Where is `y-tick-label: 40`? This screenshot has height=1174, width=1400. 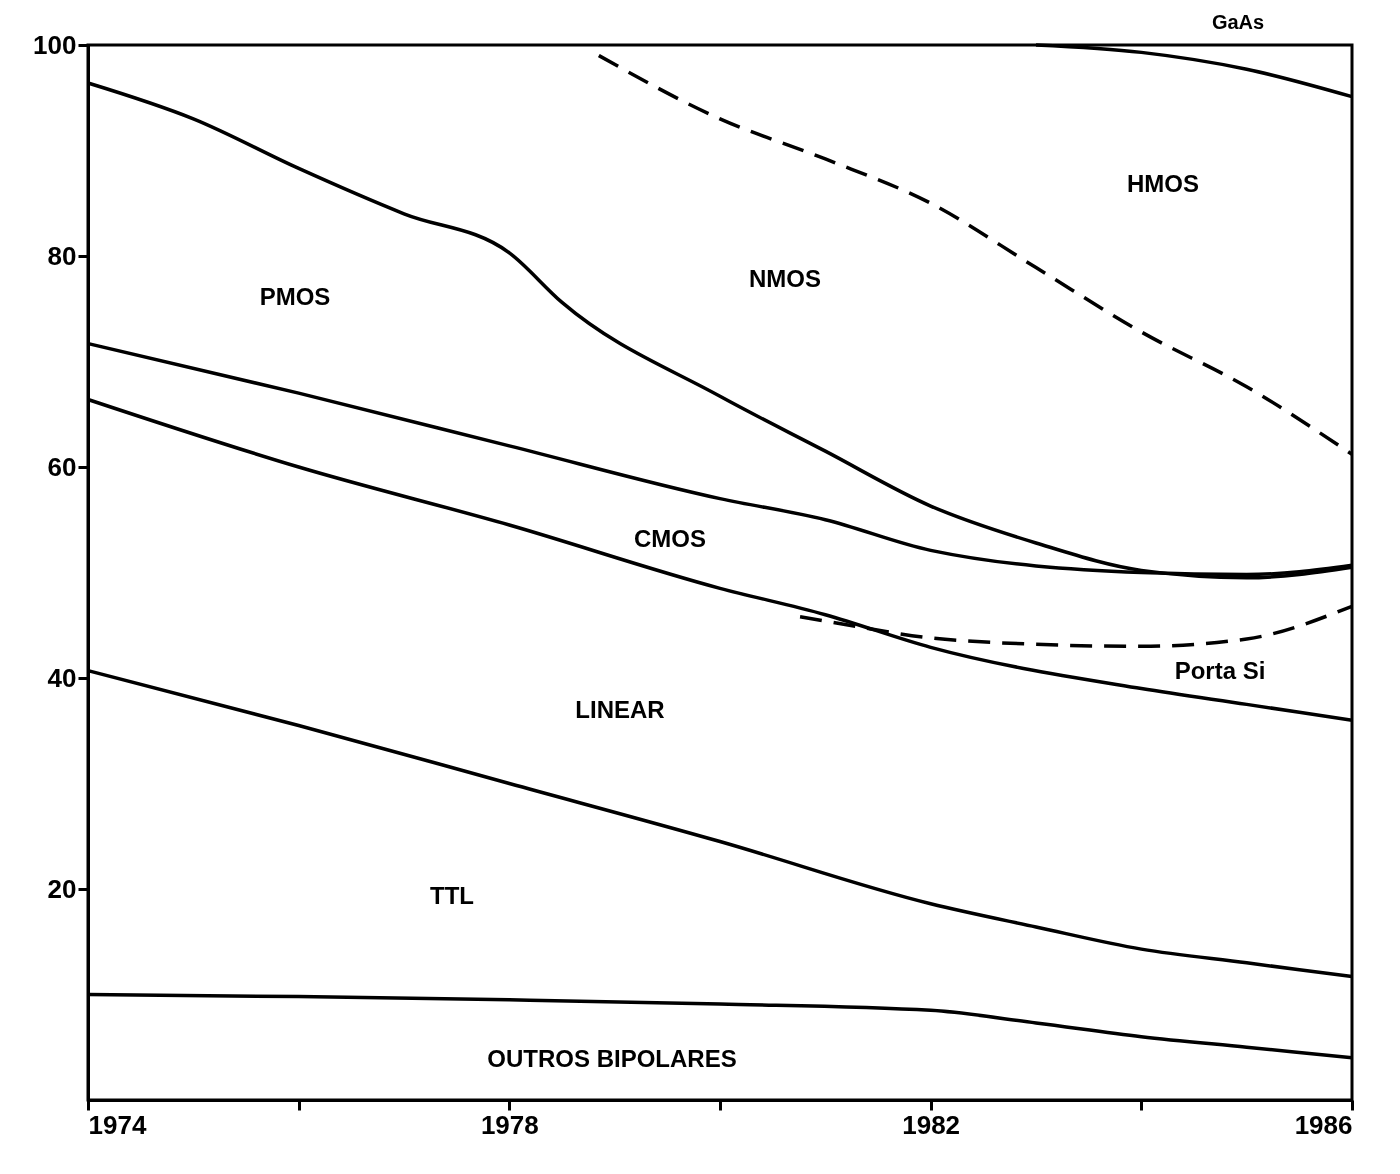
y-tick-label: 40 is located at coordinates (62, 677).